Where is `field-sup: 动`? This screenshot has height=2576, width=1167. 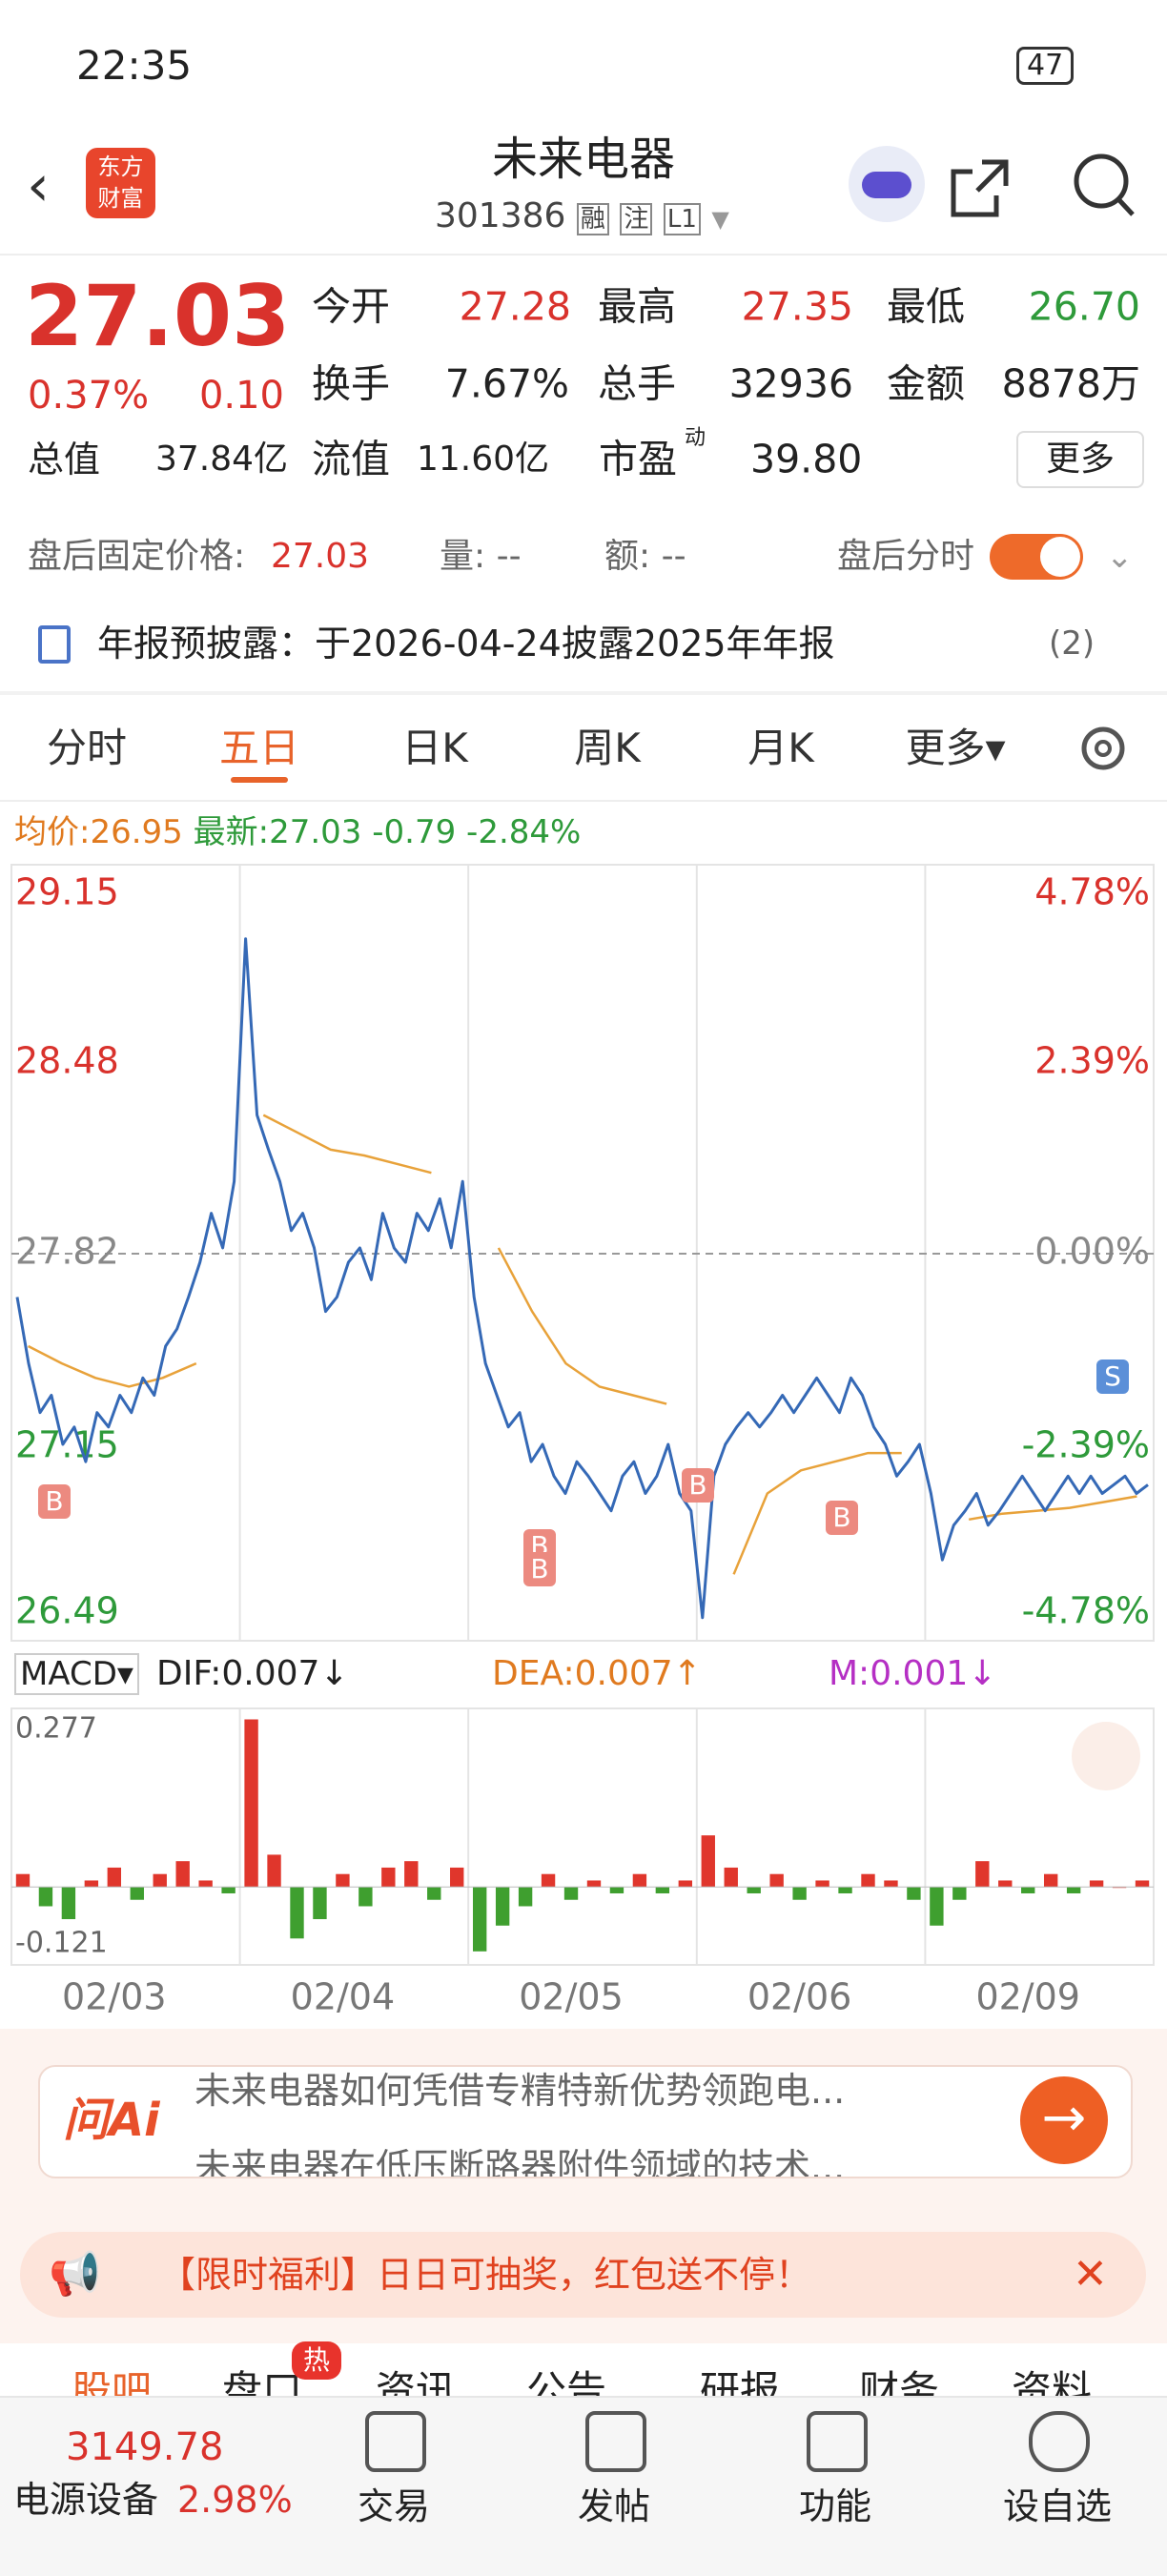
field-sup: 动 is located at coordinates (695, 438).